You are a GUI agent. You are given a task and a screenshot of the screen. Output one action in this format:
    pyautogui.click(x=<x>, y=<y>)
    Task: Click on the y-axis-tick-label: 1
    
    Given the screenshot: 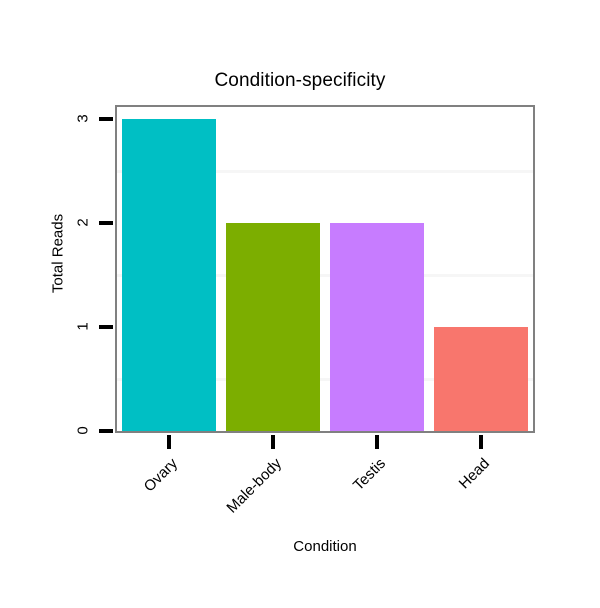 What is the action you would take?
    pyautogui.click(x=83, y=326)
    